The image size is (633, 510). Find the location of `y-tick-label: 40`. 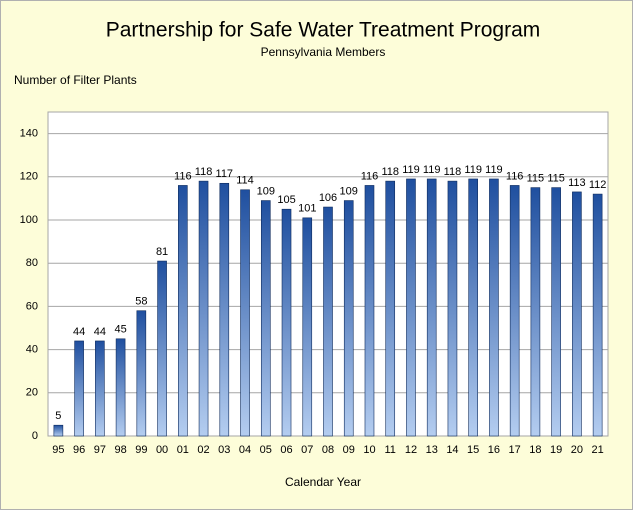

y-tick-label: 40 is located at coordinates (32, 350).